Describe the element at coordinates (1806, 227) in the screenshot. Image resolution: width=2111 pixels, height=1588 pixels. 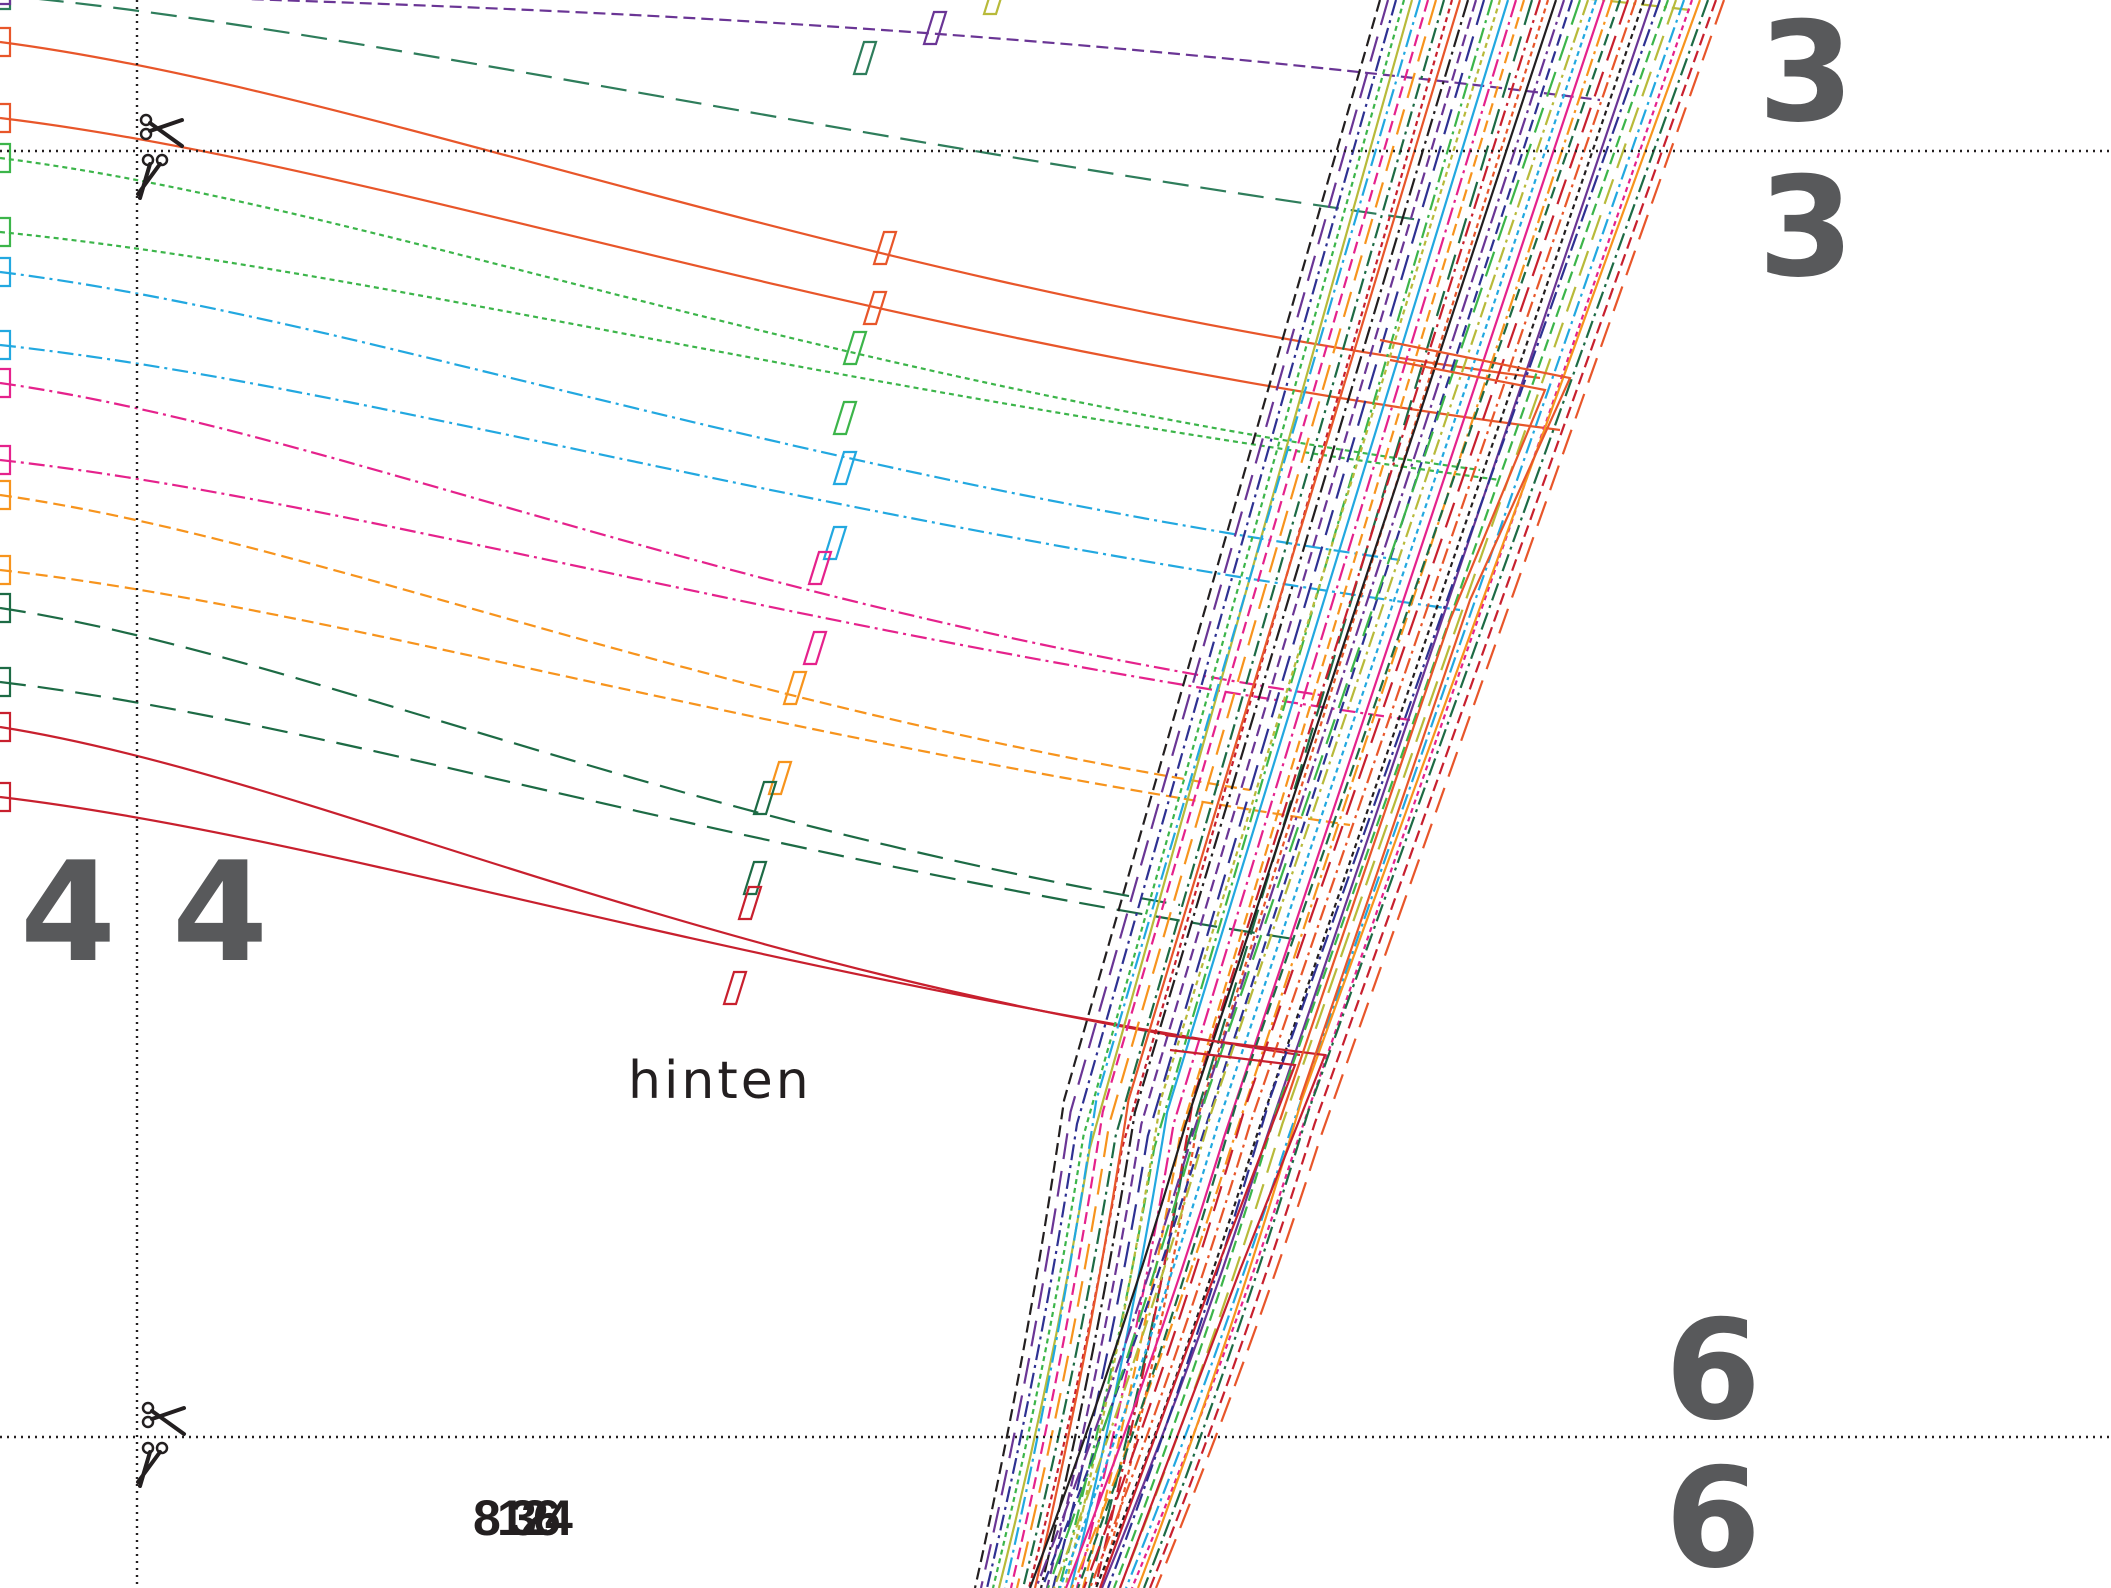
I see `page-marker-3-bottom: 3` at that location.